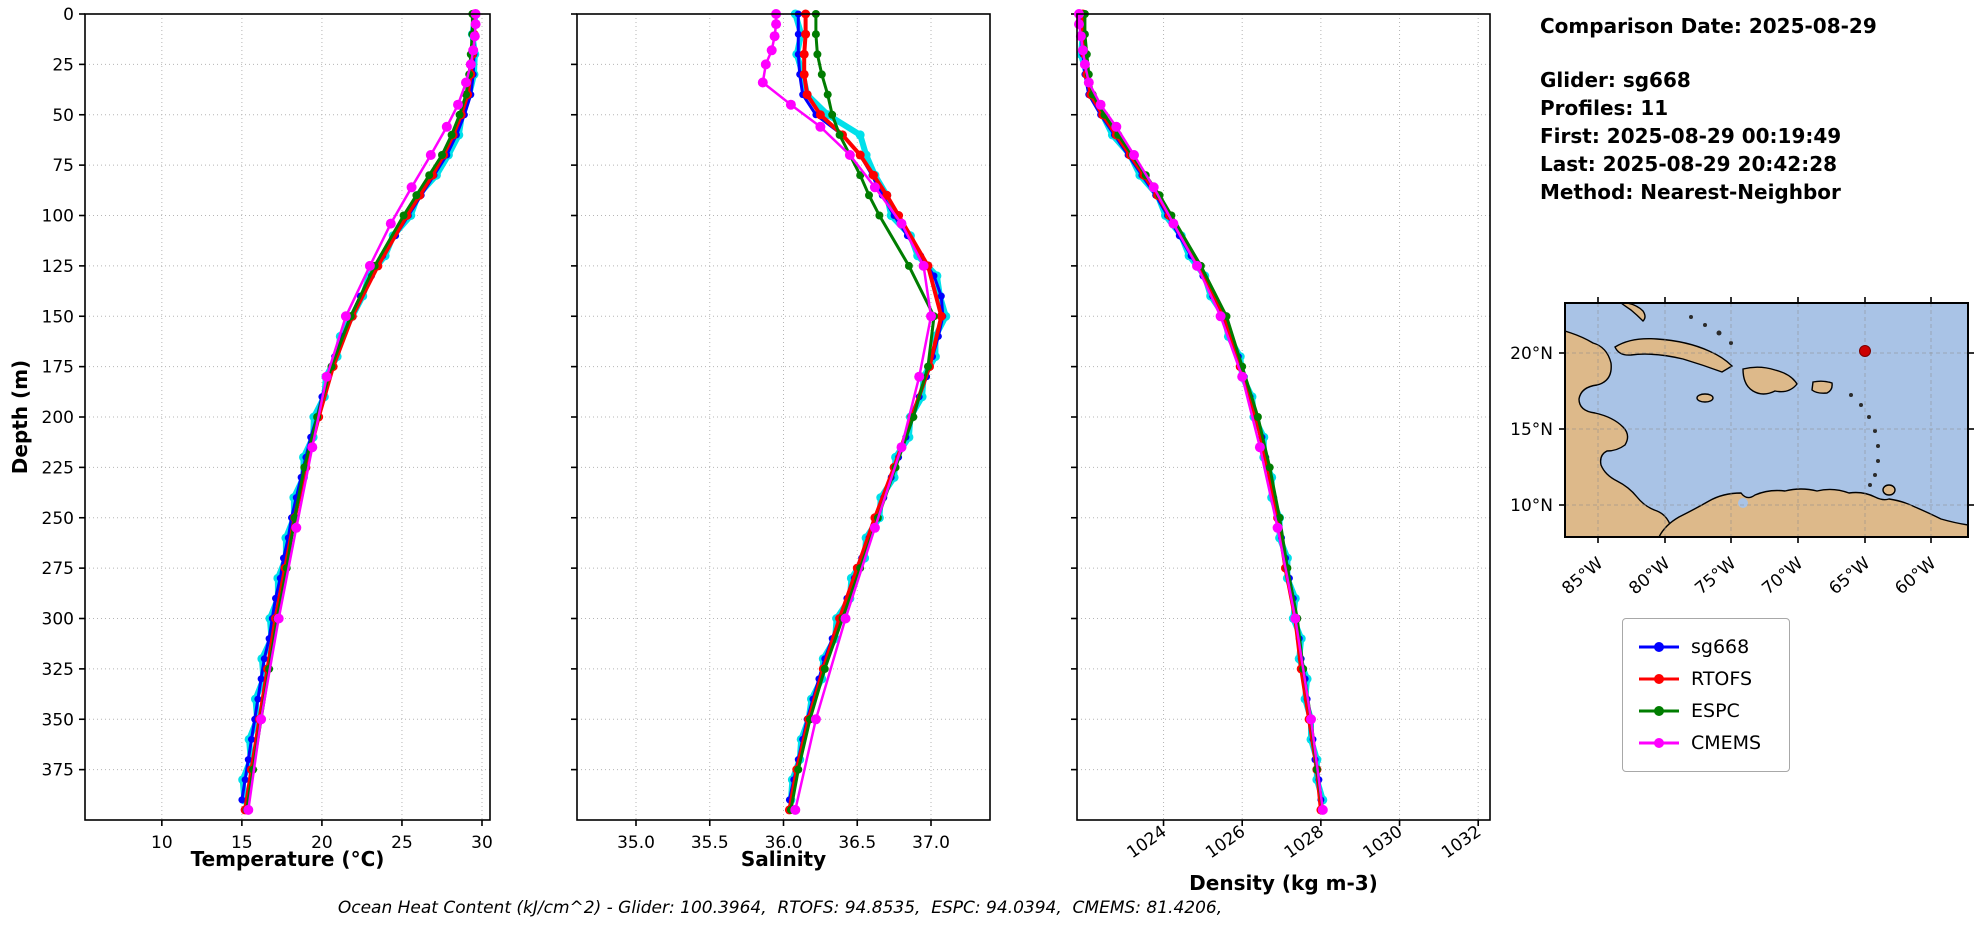 The width and height of the screenshot is (1982, 934). I want to click on svg-text: 75, so click(63, 166).